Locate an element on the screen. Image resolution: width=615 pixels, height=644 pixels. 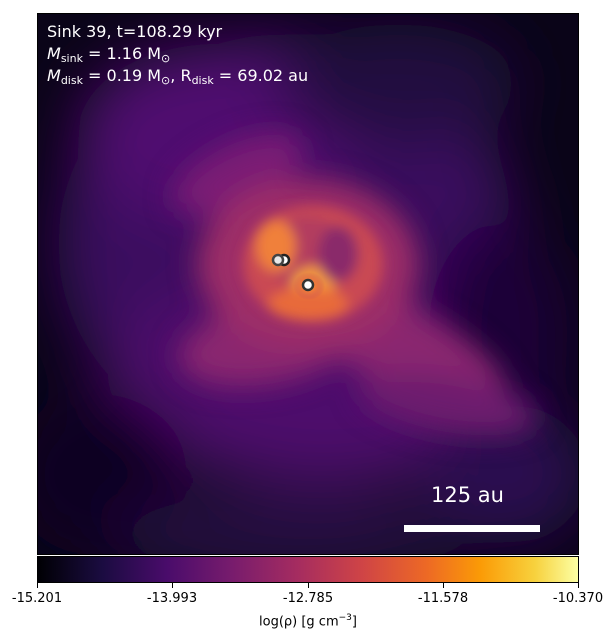
sink-title: Sink 39, t=108.29 kyr is located at coordinates (135, 31).